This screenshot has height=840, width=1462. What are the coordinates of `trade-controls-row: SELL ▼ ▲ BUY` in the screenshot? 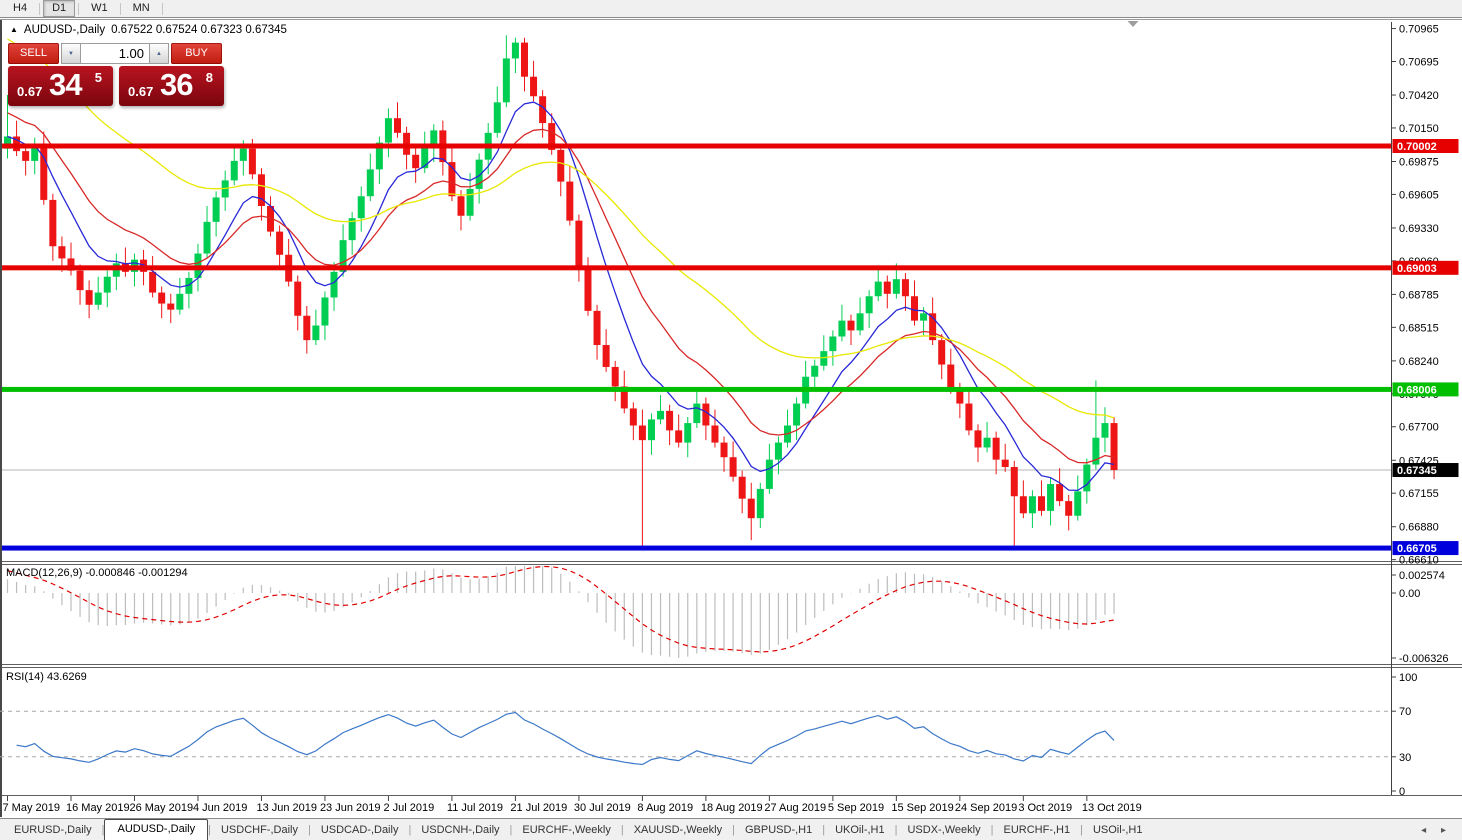 It's located at (116, 53).